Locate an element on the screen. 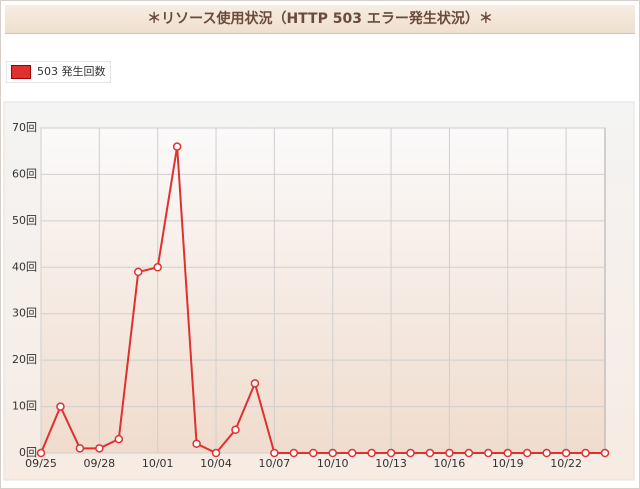  x-tick-label: 10/10 is located at coordinates (333, 463).